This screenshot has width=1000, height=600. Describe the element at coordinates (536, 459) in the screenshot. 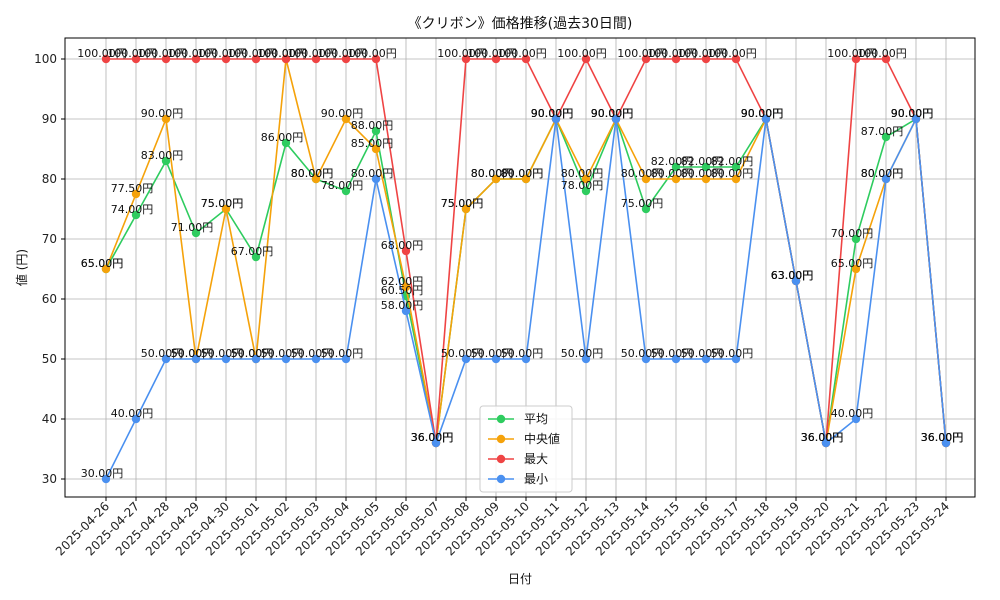

I see `legend-label: 最大` at that location.